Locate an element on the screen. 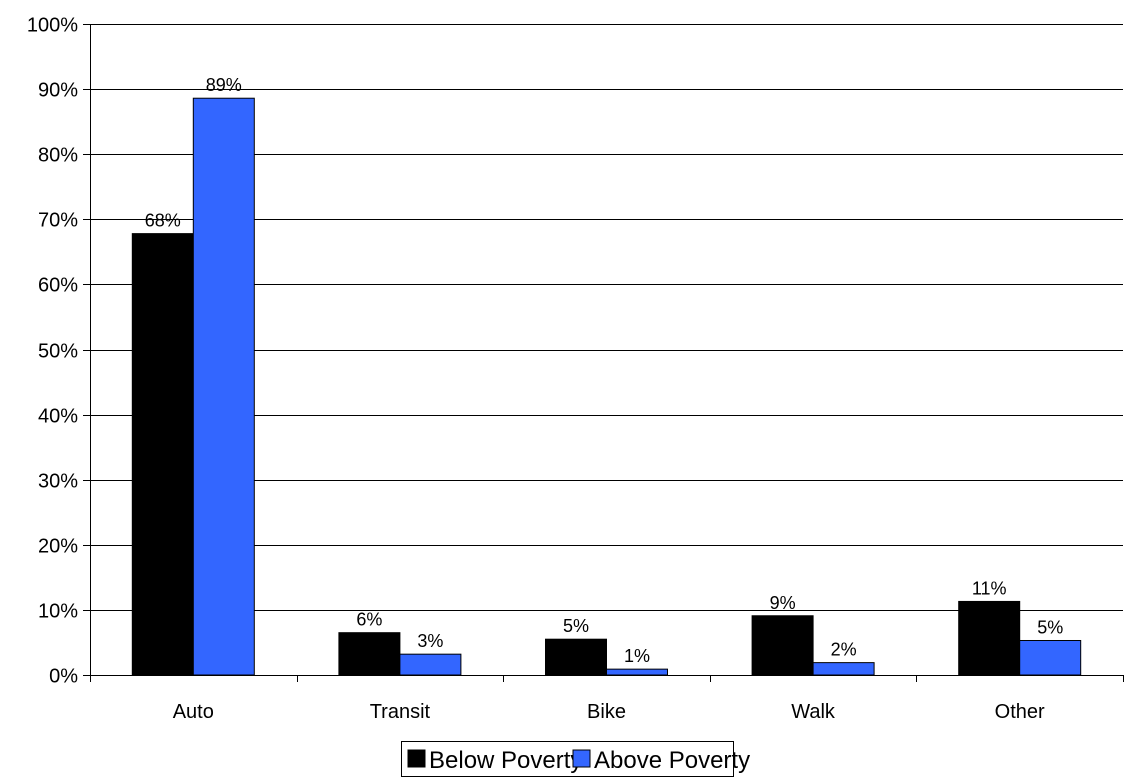 The height and width of the screenshot is (778, 1133). legend-label: Below Poverty is located at coordinates (505, 760).